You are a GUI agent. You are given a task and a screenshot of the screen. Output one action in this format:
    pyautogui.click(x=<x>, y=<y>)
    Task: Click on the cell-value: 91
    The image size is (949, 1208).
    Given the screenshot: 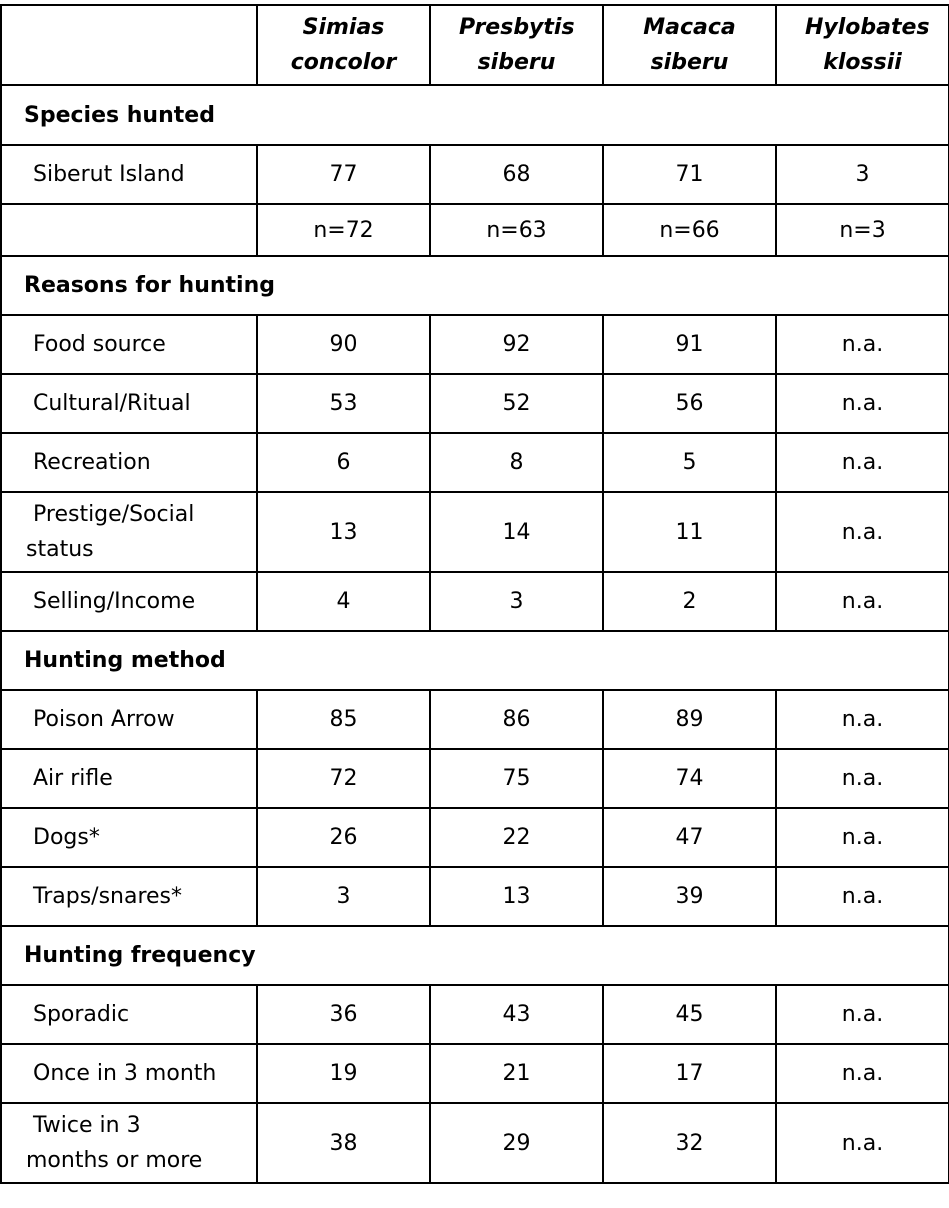 What is the action you would take?
    pyautogui.click(x=689, y=344)
    